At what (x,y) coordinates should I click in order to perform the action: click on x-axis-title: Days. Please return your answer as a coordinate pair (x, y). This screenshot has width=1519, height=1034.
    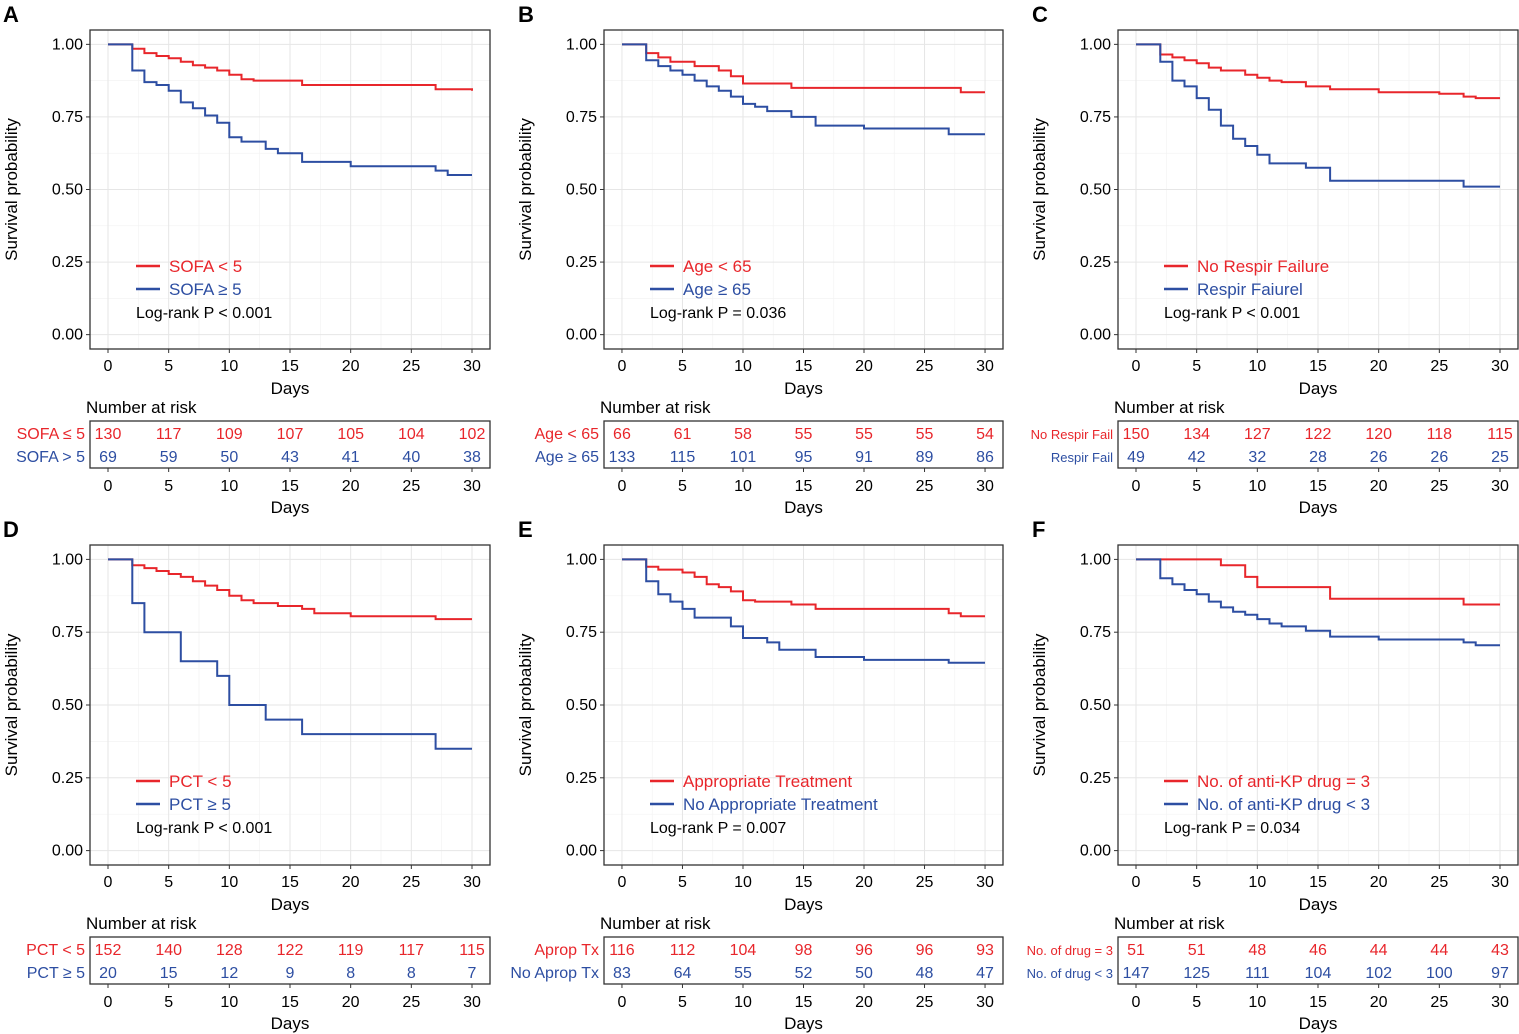
    Looking at the image, I should click on (803, 904).